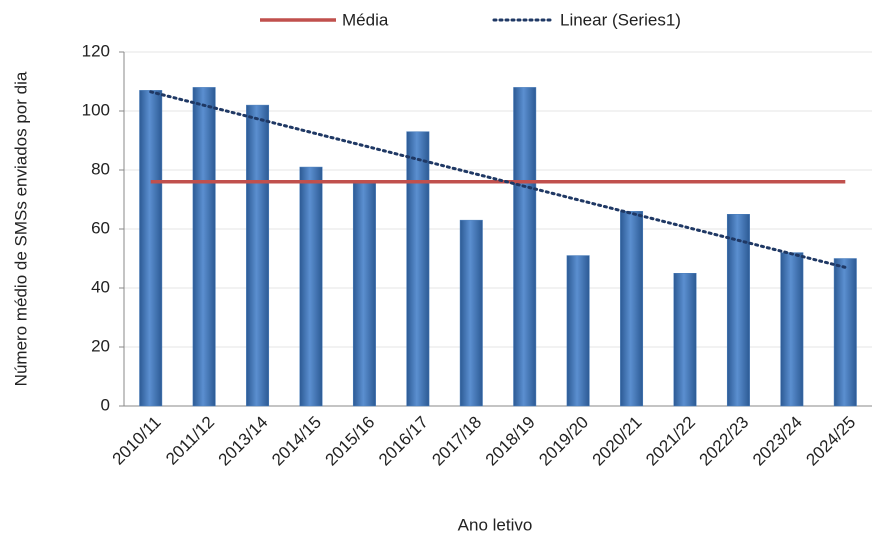  Describe the element at coordinates (190, 441) in the screenshot. I see `x-tick-label: 2011/12` at that location.